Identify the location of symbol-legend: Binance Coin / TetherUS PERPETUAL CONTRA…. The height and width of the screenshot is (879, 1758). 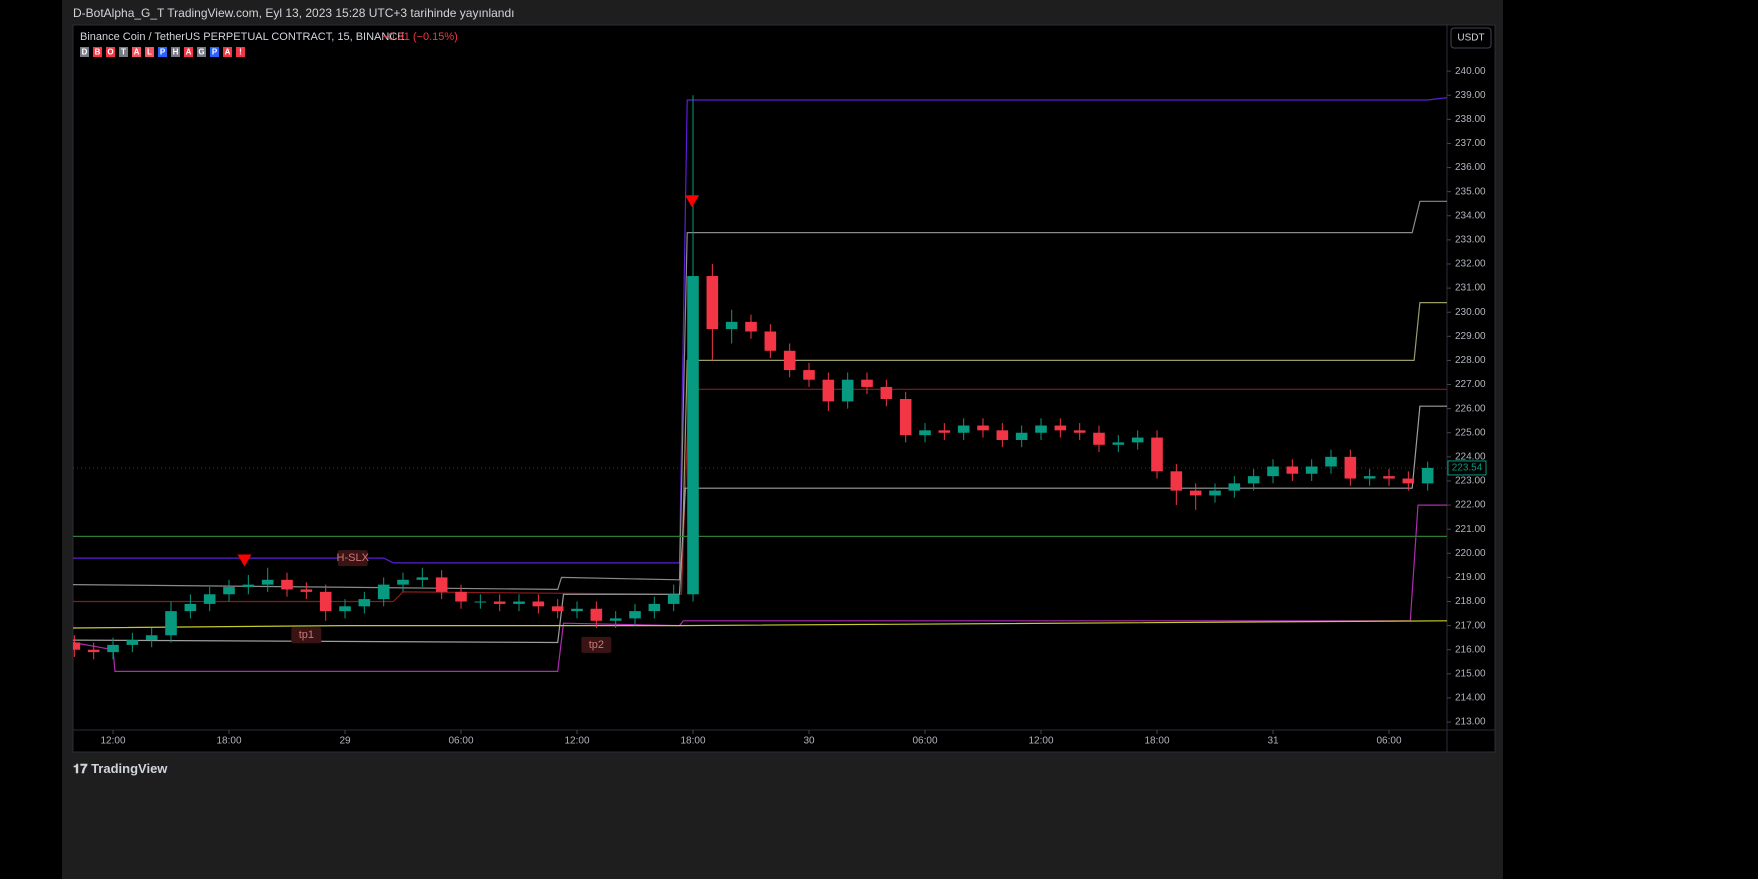
(242, 37).